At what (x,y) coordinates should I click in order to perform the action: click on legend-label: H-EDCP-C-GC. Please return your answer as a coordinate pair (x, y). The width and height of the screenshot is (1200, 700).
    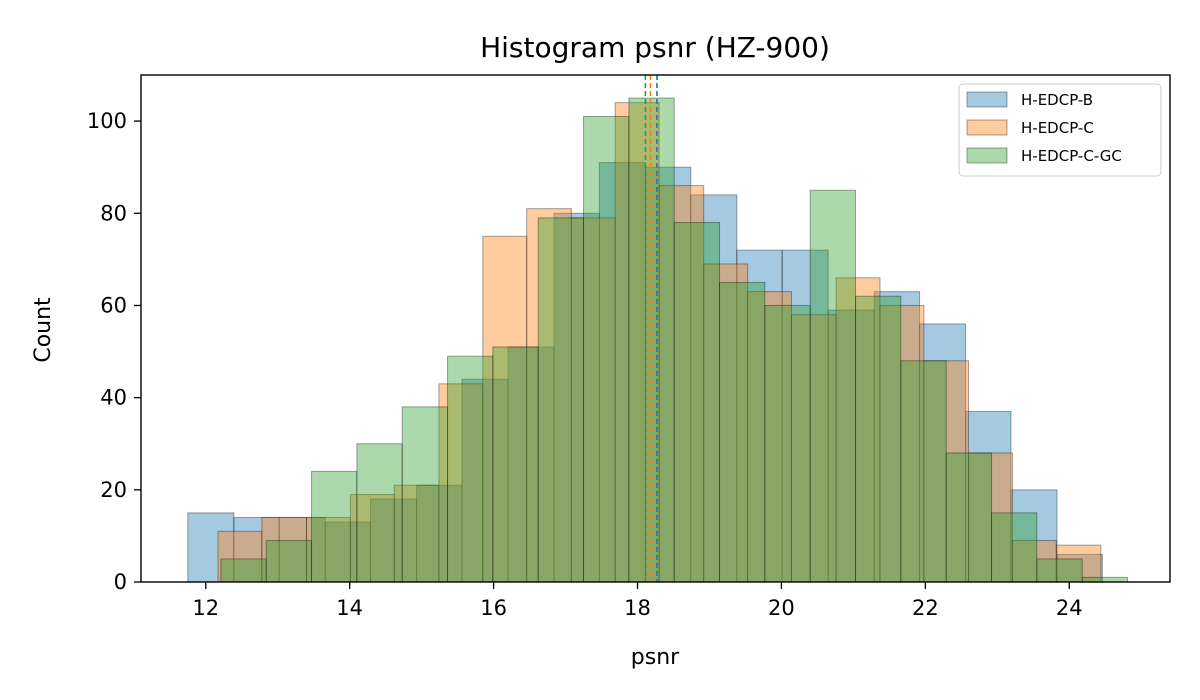
    Looking at the image, I should click on (1071, 156).